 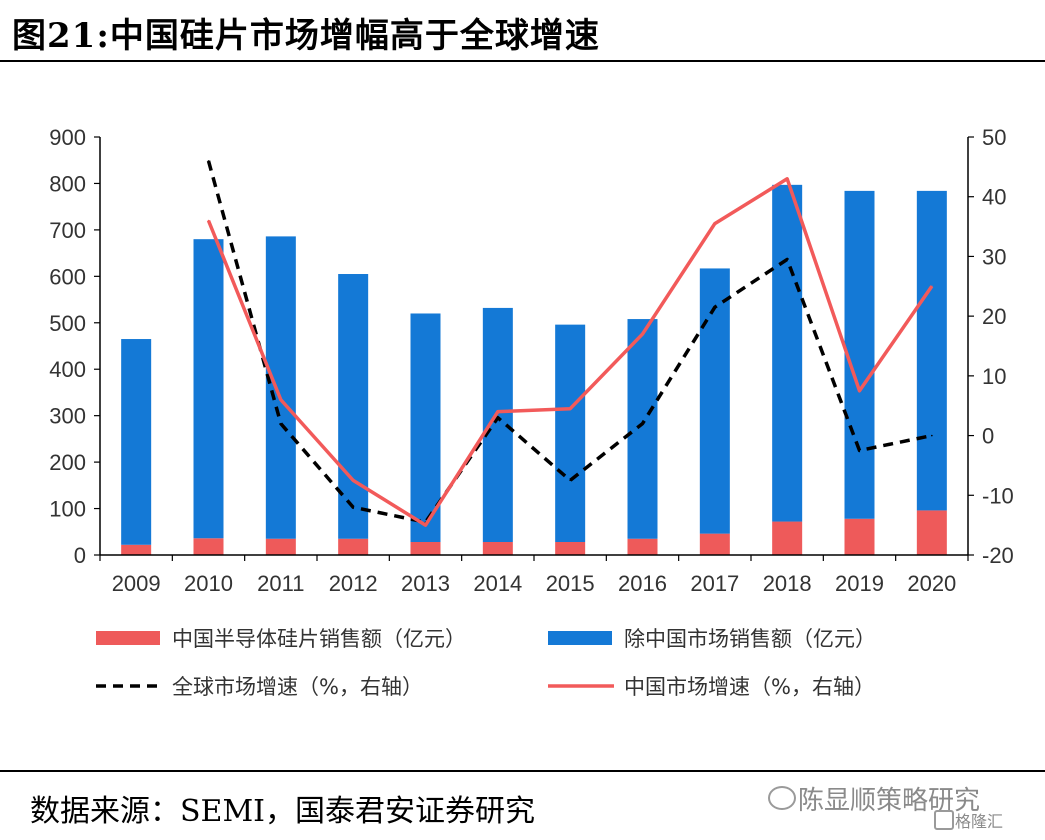 I want to click on y-right-tick-label: -10, so click(x=998, y=495).